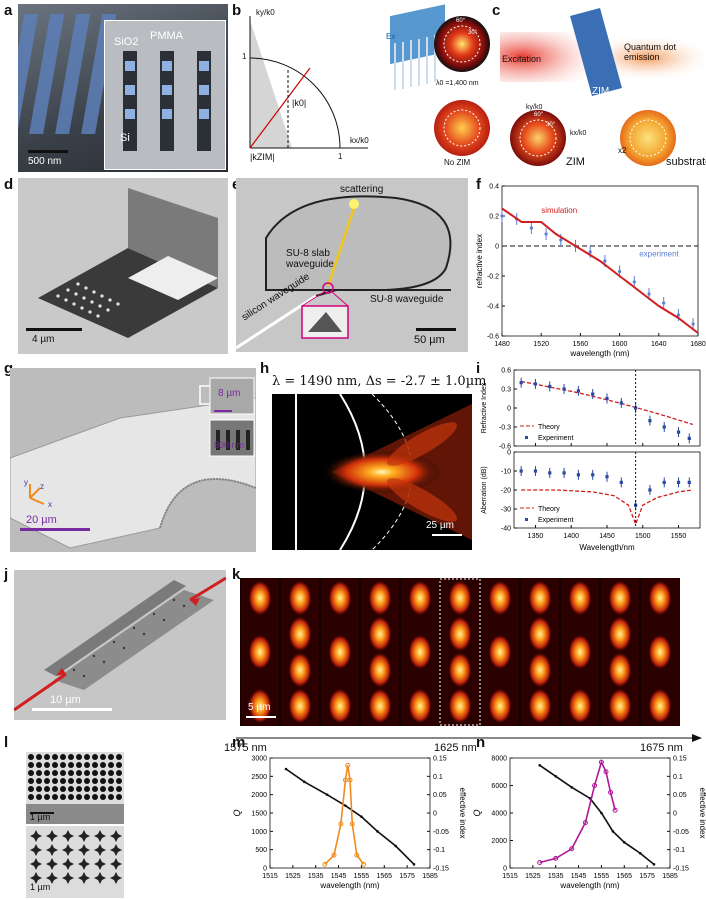  I want to click on ytick2-label-n-6: -0.15, so click(681, 869).